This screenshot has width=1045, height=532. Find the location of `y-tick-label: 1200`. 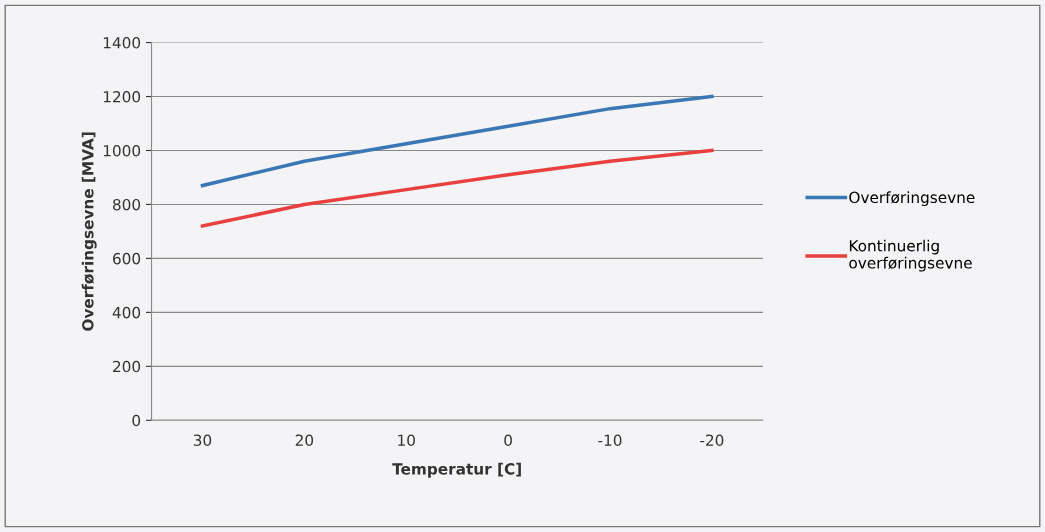

y-tick-label: 1200 is located at coordinates (122, 96).